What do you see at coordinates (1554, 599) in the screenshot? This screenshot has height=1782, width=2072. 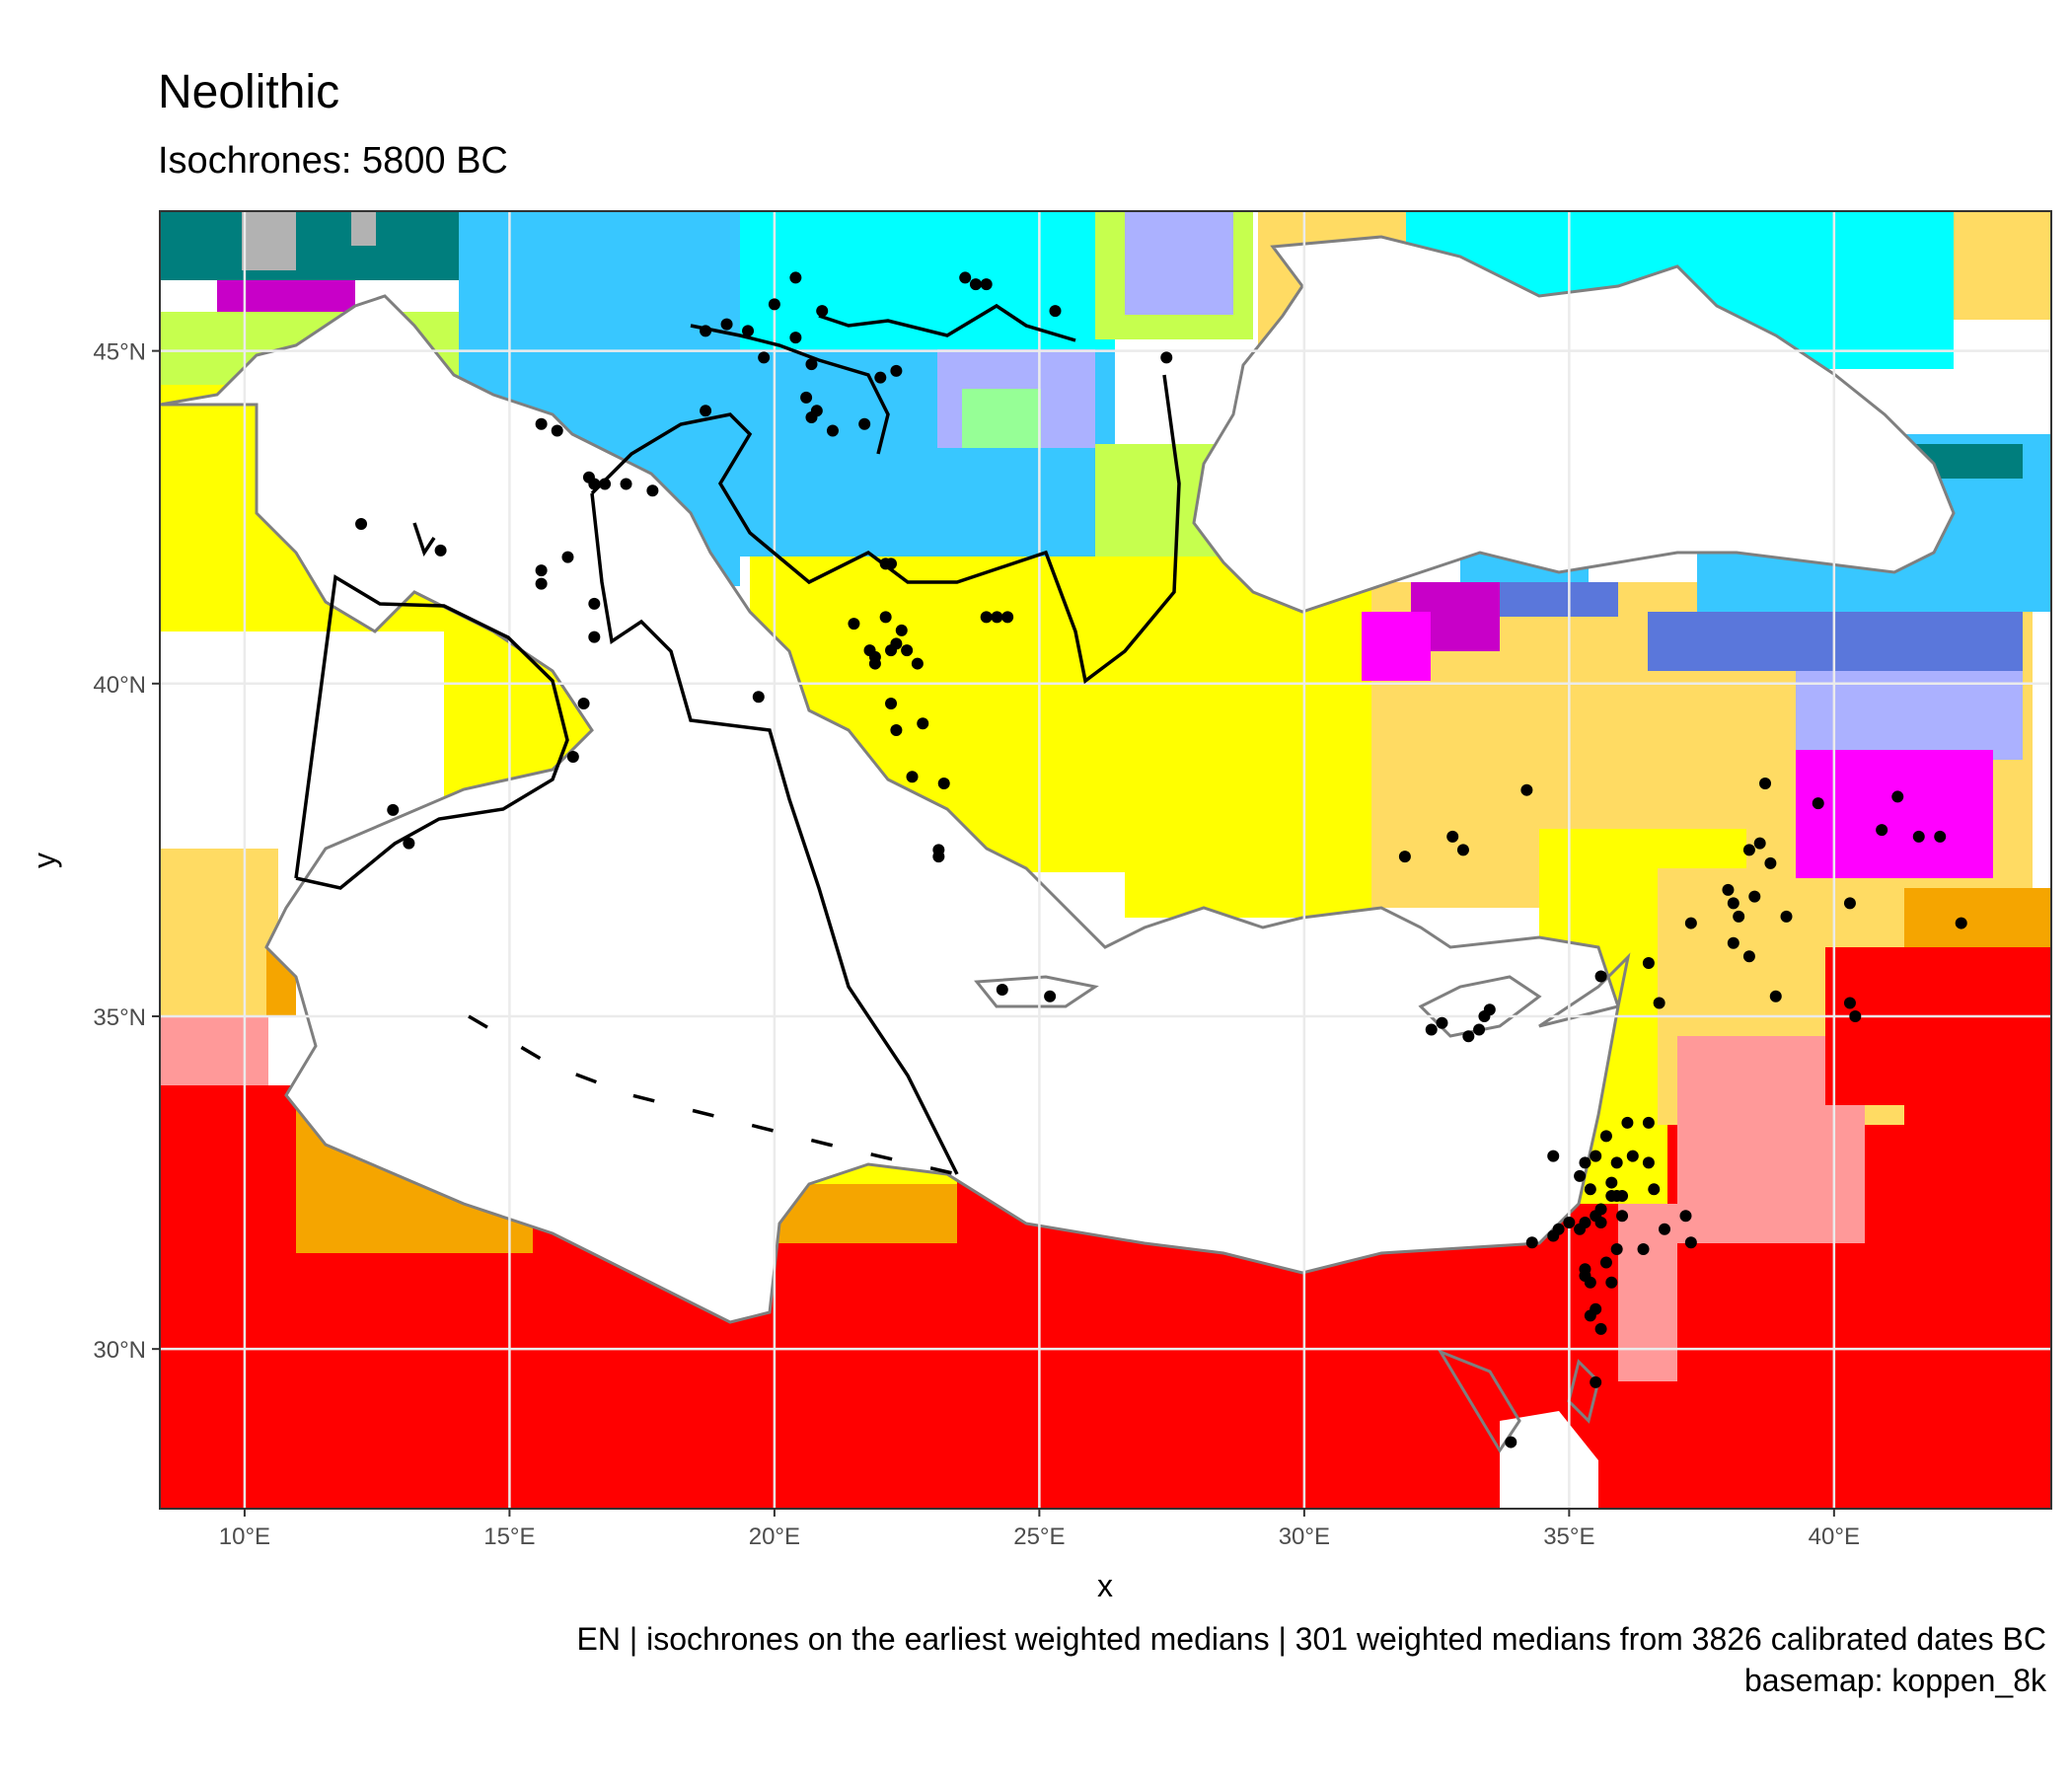 I see `raster-dwb` at bounding box center [1554, 599].